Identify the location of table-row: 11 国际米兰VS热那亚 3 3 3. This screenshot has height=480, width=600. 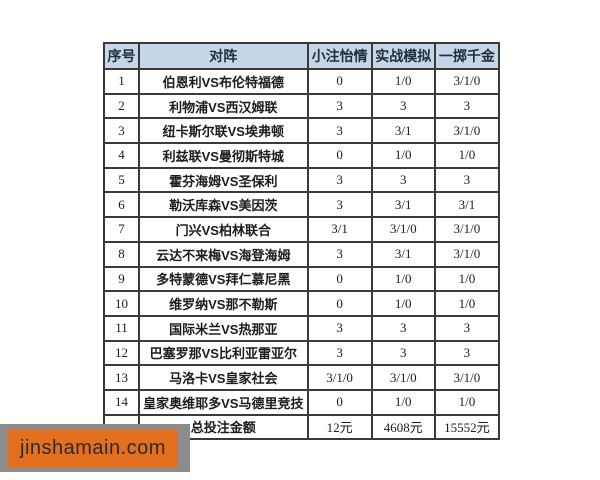
(301, 328).